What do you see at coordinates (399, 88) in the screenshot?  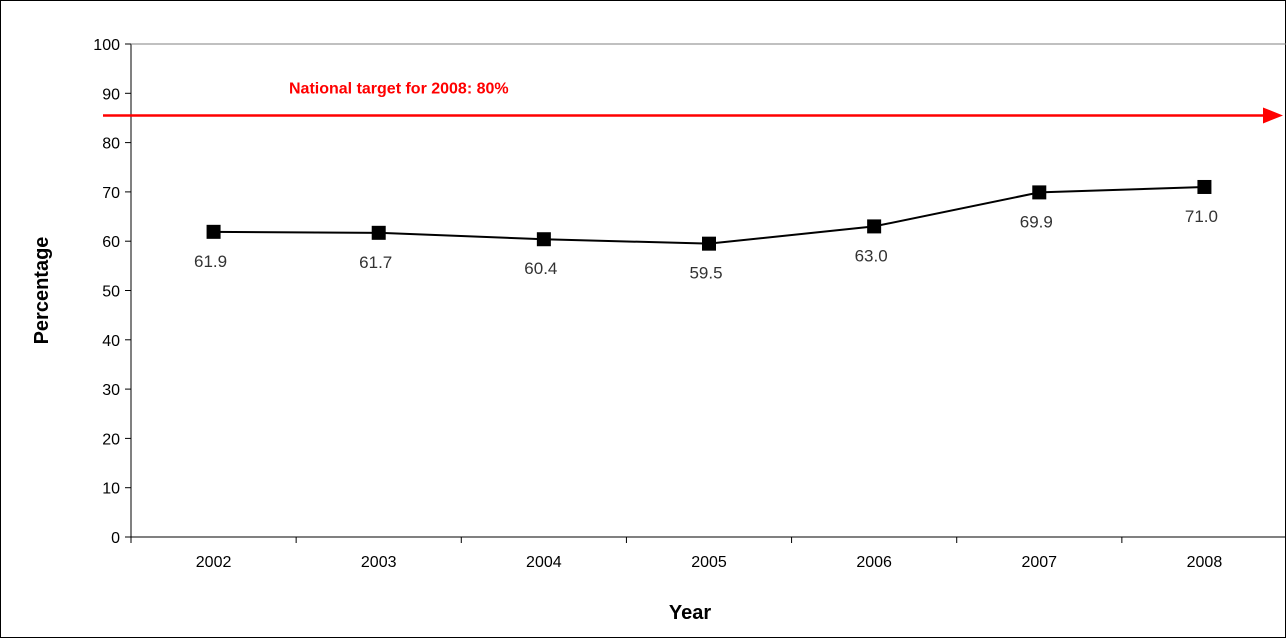 I see `target-annotation: National target for 2008: 80%` at bounding box center [399, 88].